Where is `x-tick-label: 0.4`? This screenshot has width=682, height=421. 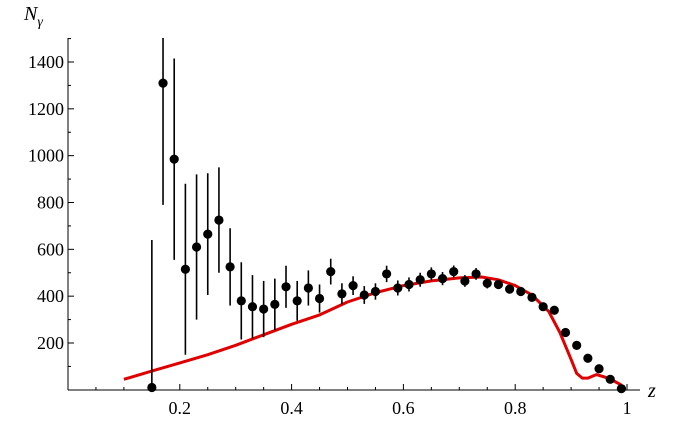 x-tick-label: 0.4 is located at coordinates (291, 408).